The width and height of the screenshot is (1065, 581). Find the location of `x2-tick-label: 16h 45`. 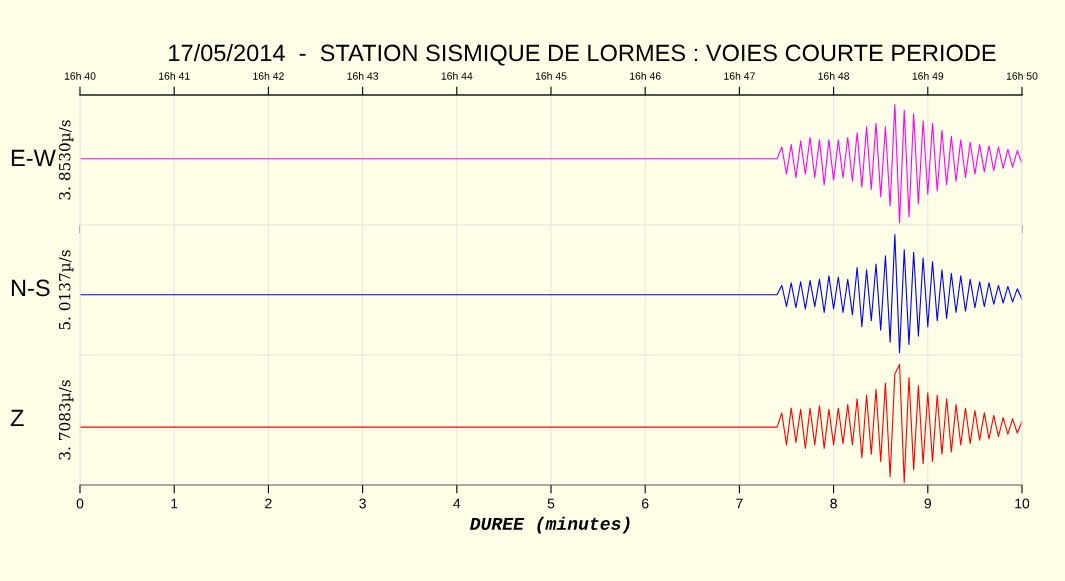

x2-tick-label: 16h 45 is located at coordinates (551, 76).